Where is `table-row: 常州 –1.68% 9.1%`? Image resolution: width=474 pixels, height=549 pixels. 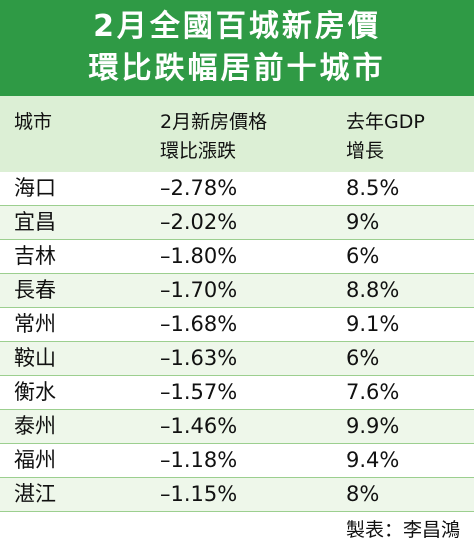
table-row: 常州 –1.68% 9.1% is located at coordinates (237, 325).